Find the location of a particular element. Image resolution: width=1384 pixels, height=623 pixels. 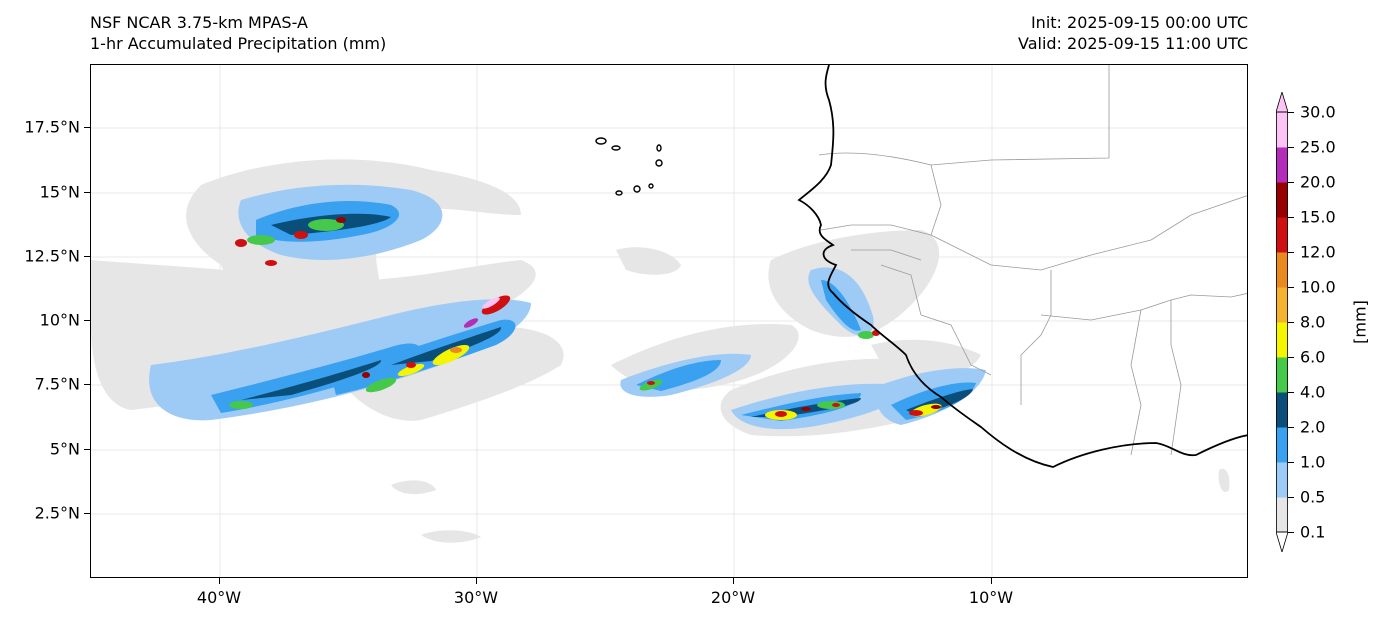

colorbar-unit-label: [mm] is located at coordinates (1360, 322).